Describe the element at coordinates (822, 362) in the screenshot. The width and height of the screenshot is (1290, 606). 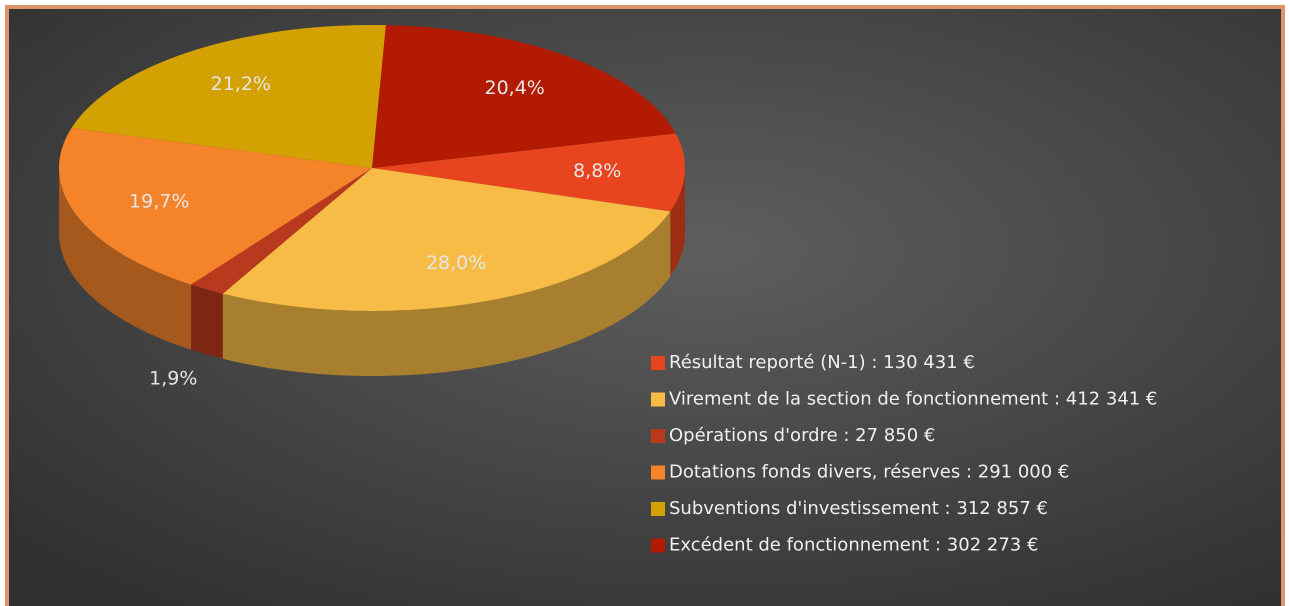
I see `legend-label: Résultat reporté (N-1) : 130 431 €` at that location.